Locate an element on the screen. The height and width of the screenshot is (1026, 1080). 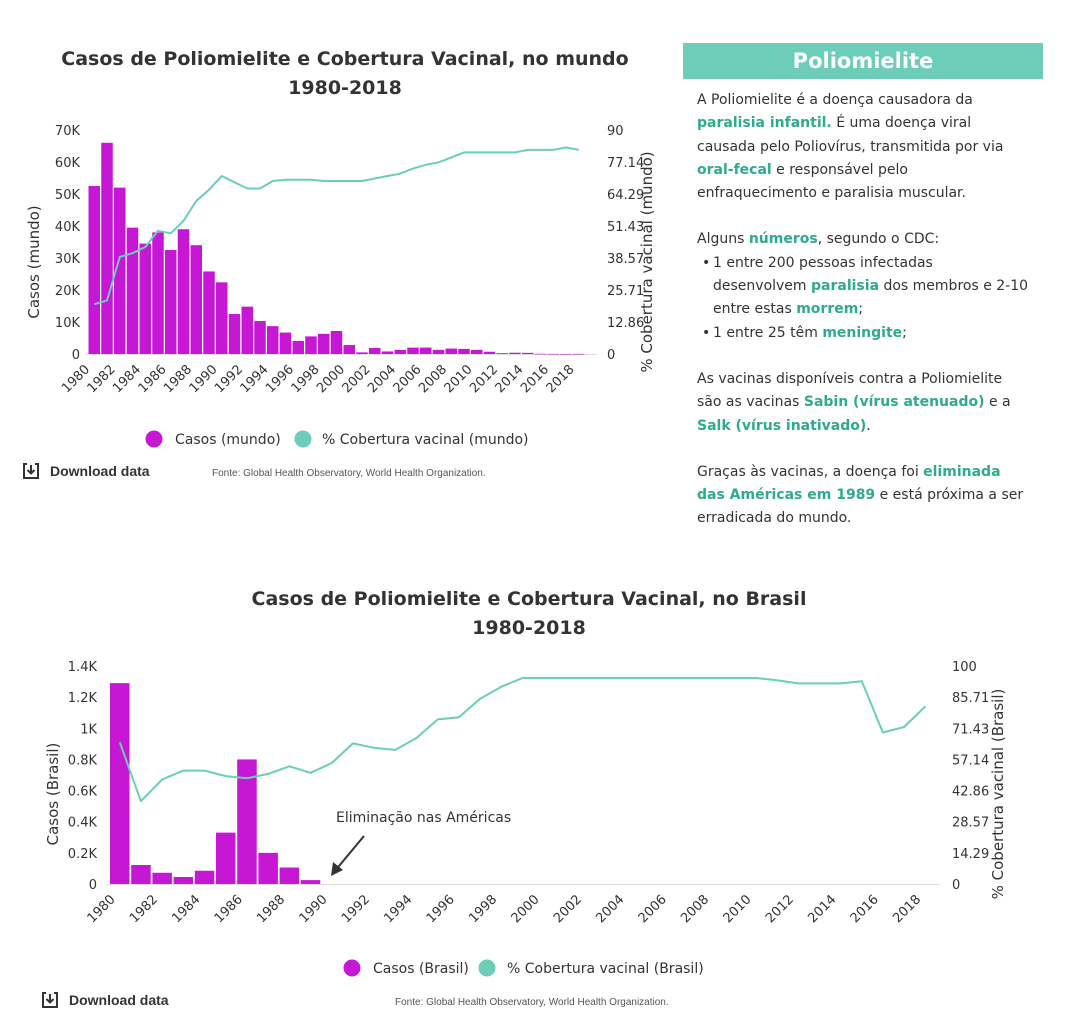
legend-marker-cases is located at coordinates (352, 968).